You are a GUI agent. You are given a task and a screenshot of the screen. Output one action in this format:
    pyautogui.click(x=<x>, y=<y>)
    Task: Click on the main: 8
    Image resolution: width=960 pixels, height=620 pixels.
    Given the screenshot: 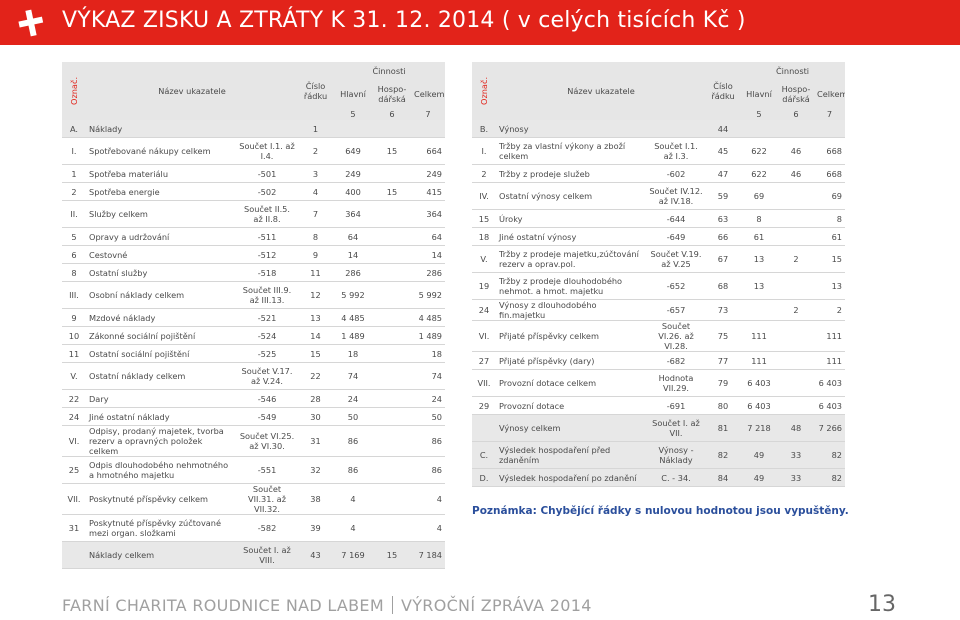 What is the action you would take?
    pyautogui.click(x=759, y=218)
    